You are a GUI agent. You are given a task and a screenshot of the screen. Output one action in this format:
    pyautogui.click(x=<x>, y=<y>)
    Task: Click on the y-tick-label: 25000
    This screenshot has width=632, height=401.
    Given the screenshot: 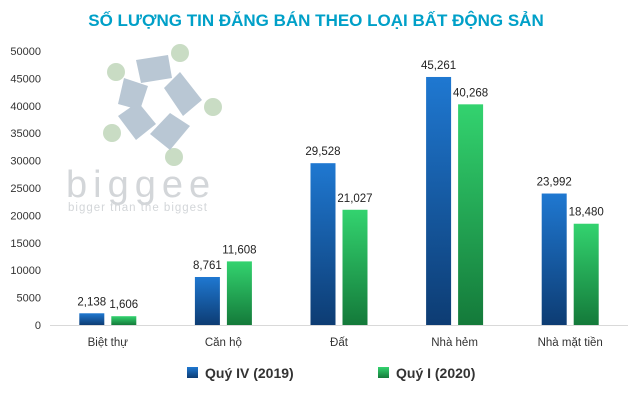 What is the action you would take?
    pyautogui.click(x=25, y=189)
    